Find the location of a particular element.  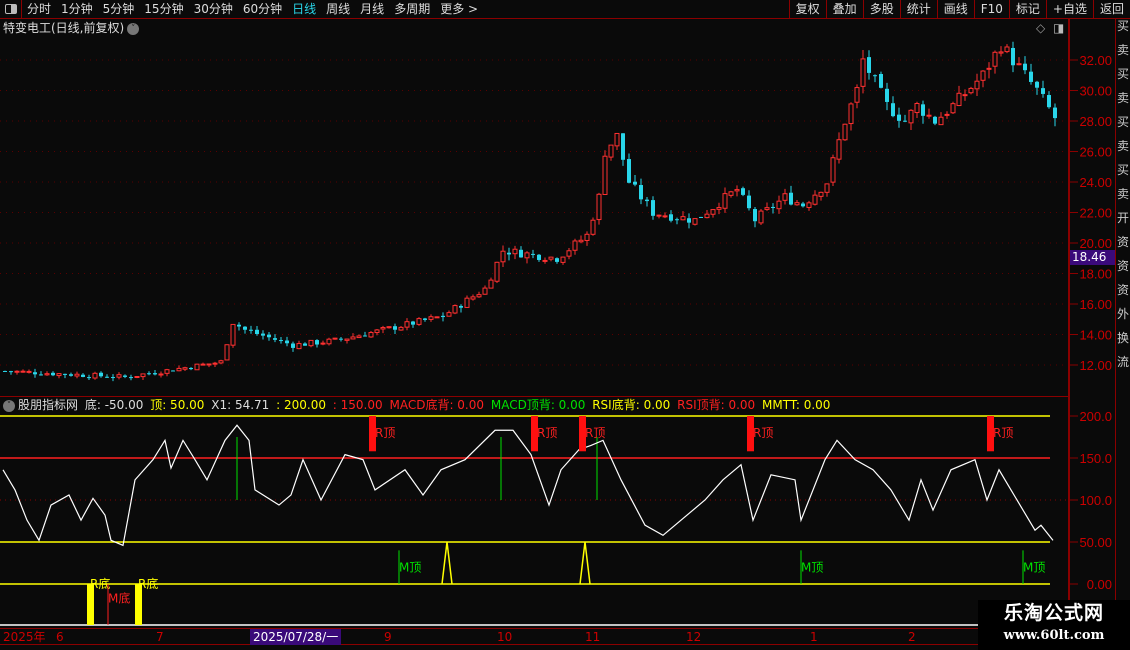

axis-divider is located at coordinates (1069, 332).